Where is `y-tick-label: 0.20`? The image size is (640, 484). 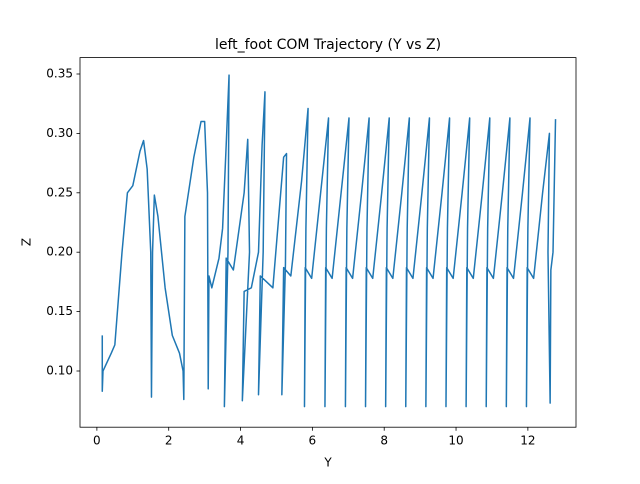
y-tick-label: 0.20 is located at coordinates (59, 252).